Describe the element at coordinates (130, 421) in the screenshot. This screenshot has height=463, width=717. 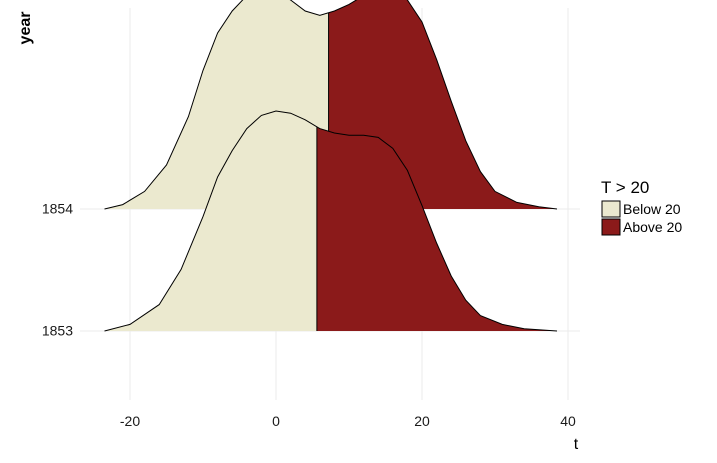
I see `x-tick-label: -20` at that location.